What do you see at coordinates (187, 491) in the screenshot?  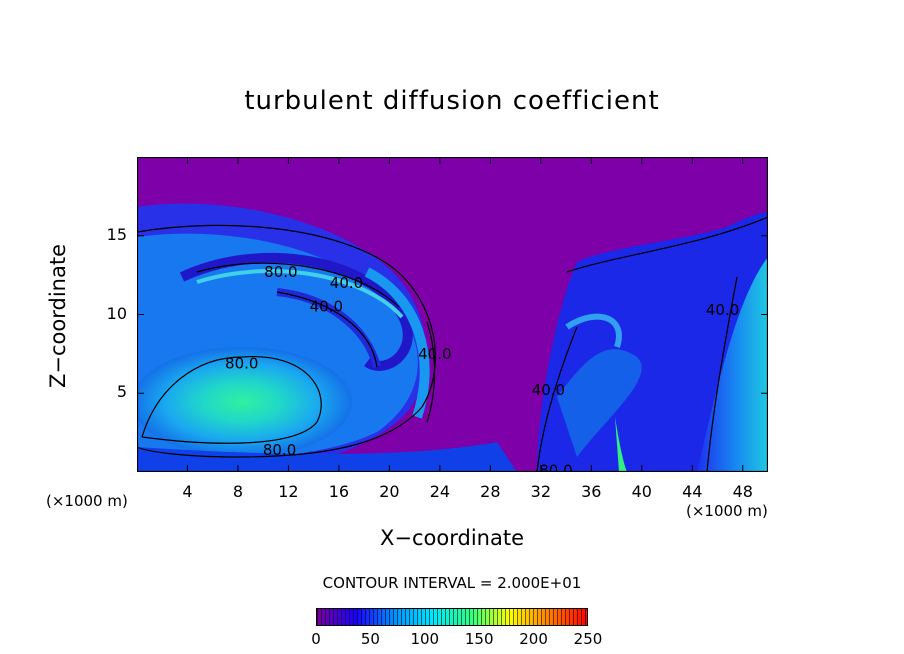 I see `x-tick-label-0: 4` at bounding box center [187, 491].